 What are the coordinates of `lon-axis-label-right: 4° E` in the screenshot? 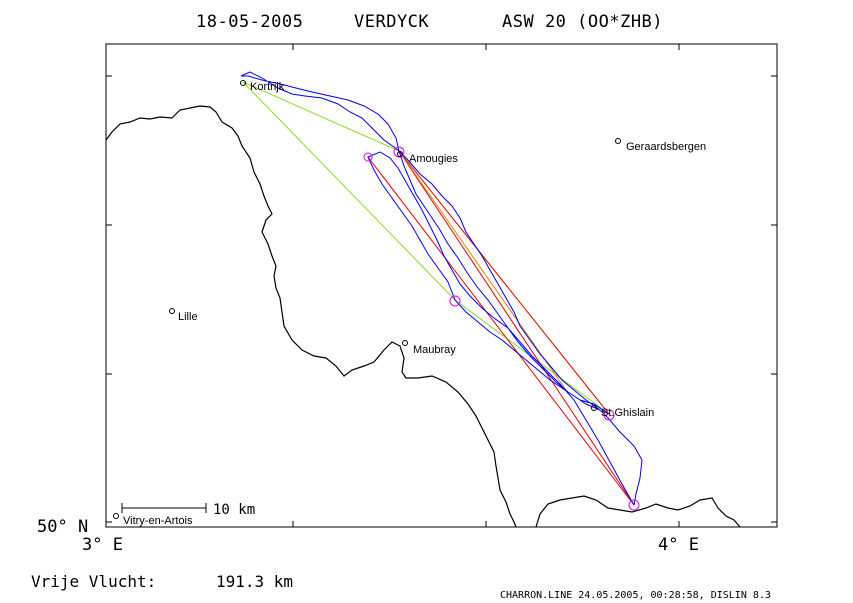 It's located at (678, 545).